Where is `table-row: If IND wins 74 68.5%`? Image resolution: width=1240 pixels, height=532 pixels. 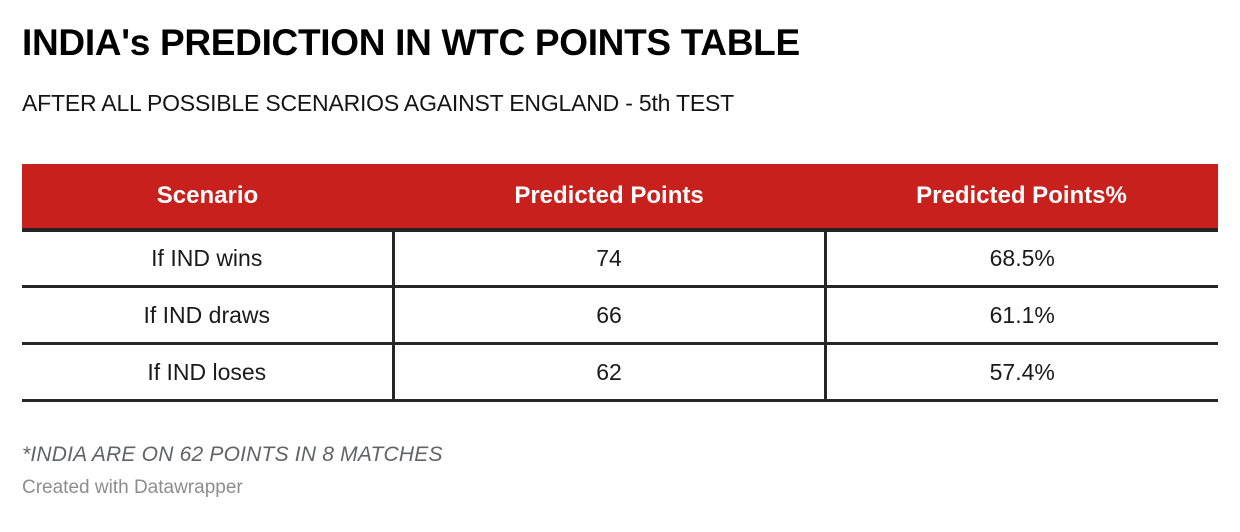
table-row: If IND wins 74 68.5% is located at coordinates (620, 259).